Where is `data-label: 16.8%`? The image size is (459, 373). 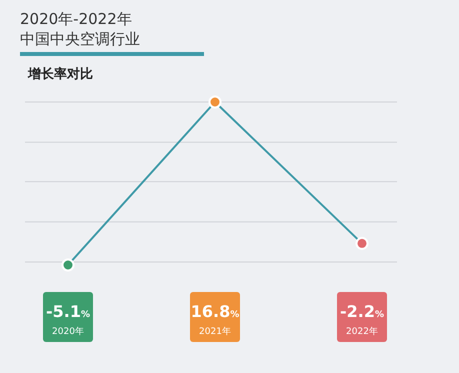 data-label: 16.8% is located at coordinates (215, 311).